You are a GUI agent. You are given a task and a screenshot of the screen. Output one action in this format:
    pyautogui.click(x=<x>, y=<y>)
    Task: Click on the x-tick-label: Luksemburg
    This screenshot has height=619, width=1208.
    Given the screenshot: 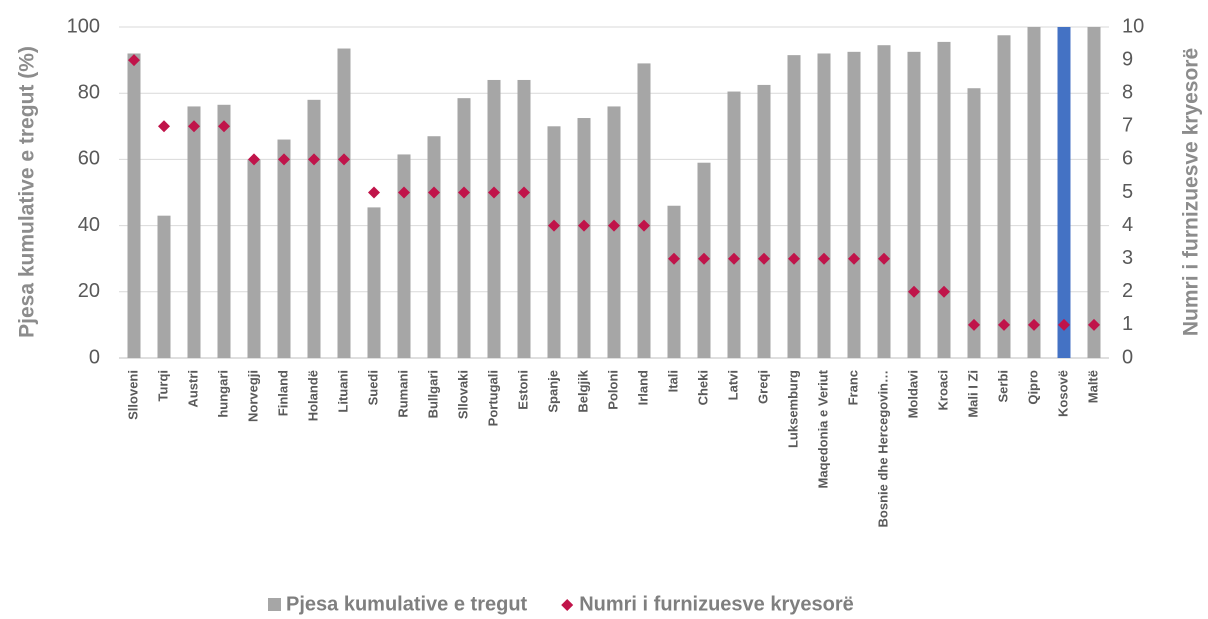 What is the action you would take?
    pyautogui.click(x=792, y=409)
    